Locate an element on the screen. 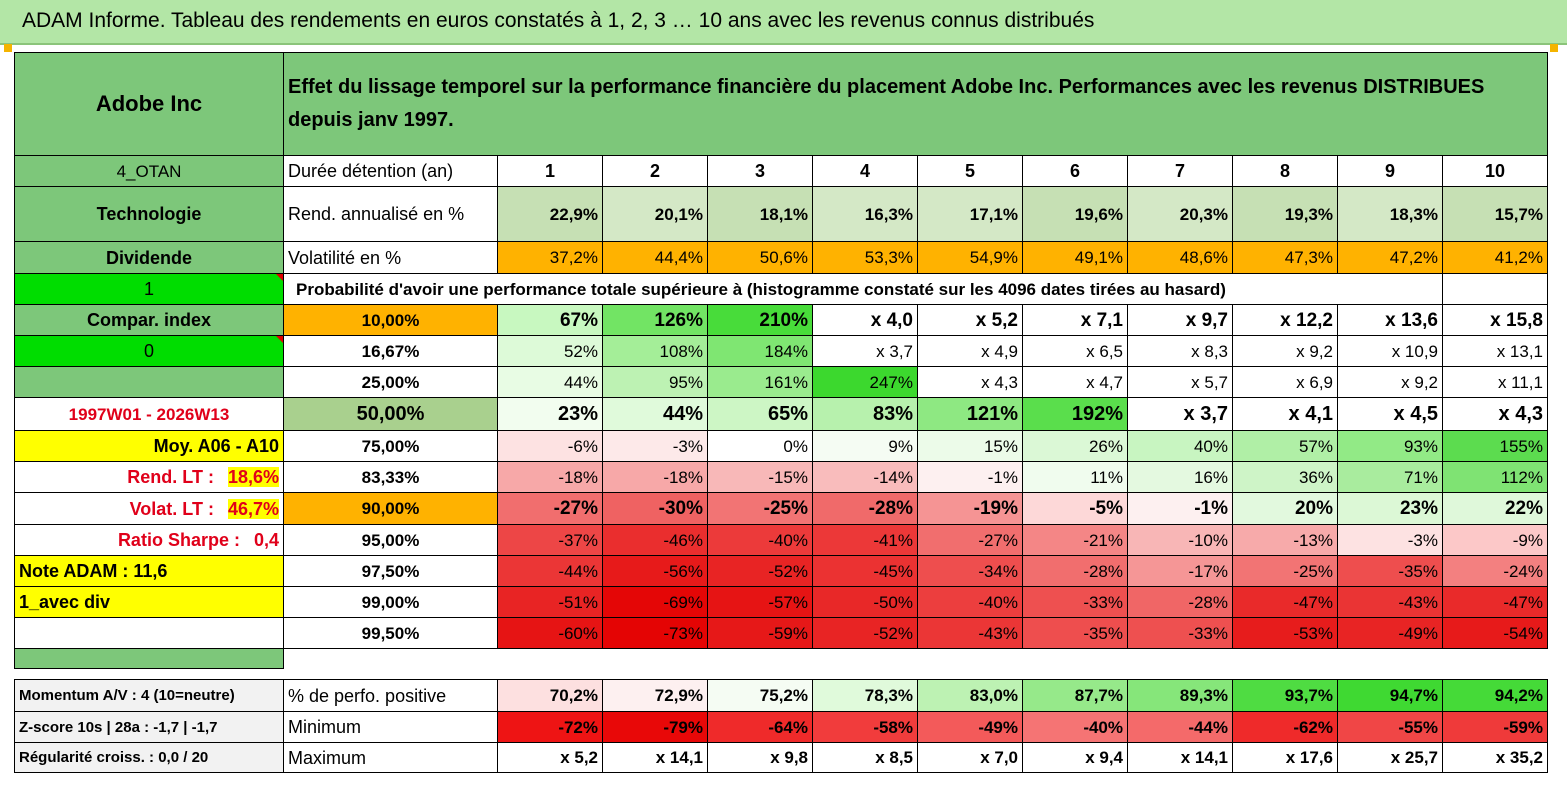 The height and width of the screenshot is (785, 1567). prob-value: 65% is located at coordinates (760, 414).